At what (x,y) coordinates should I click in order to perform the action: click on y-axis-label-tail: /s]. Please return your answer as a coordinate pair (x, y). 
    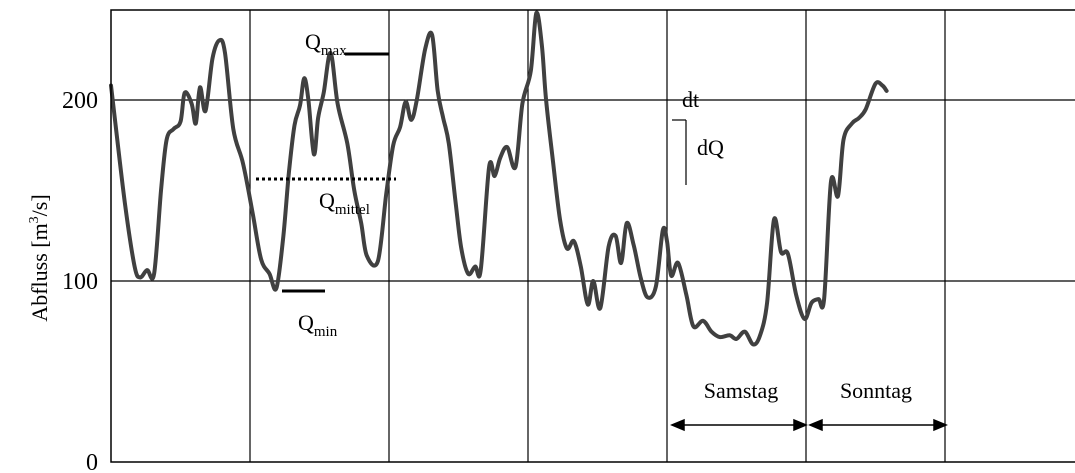
    Looking at the image, I should click on (39, 205).